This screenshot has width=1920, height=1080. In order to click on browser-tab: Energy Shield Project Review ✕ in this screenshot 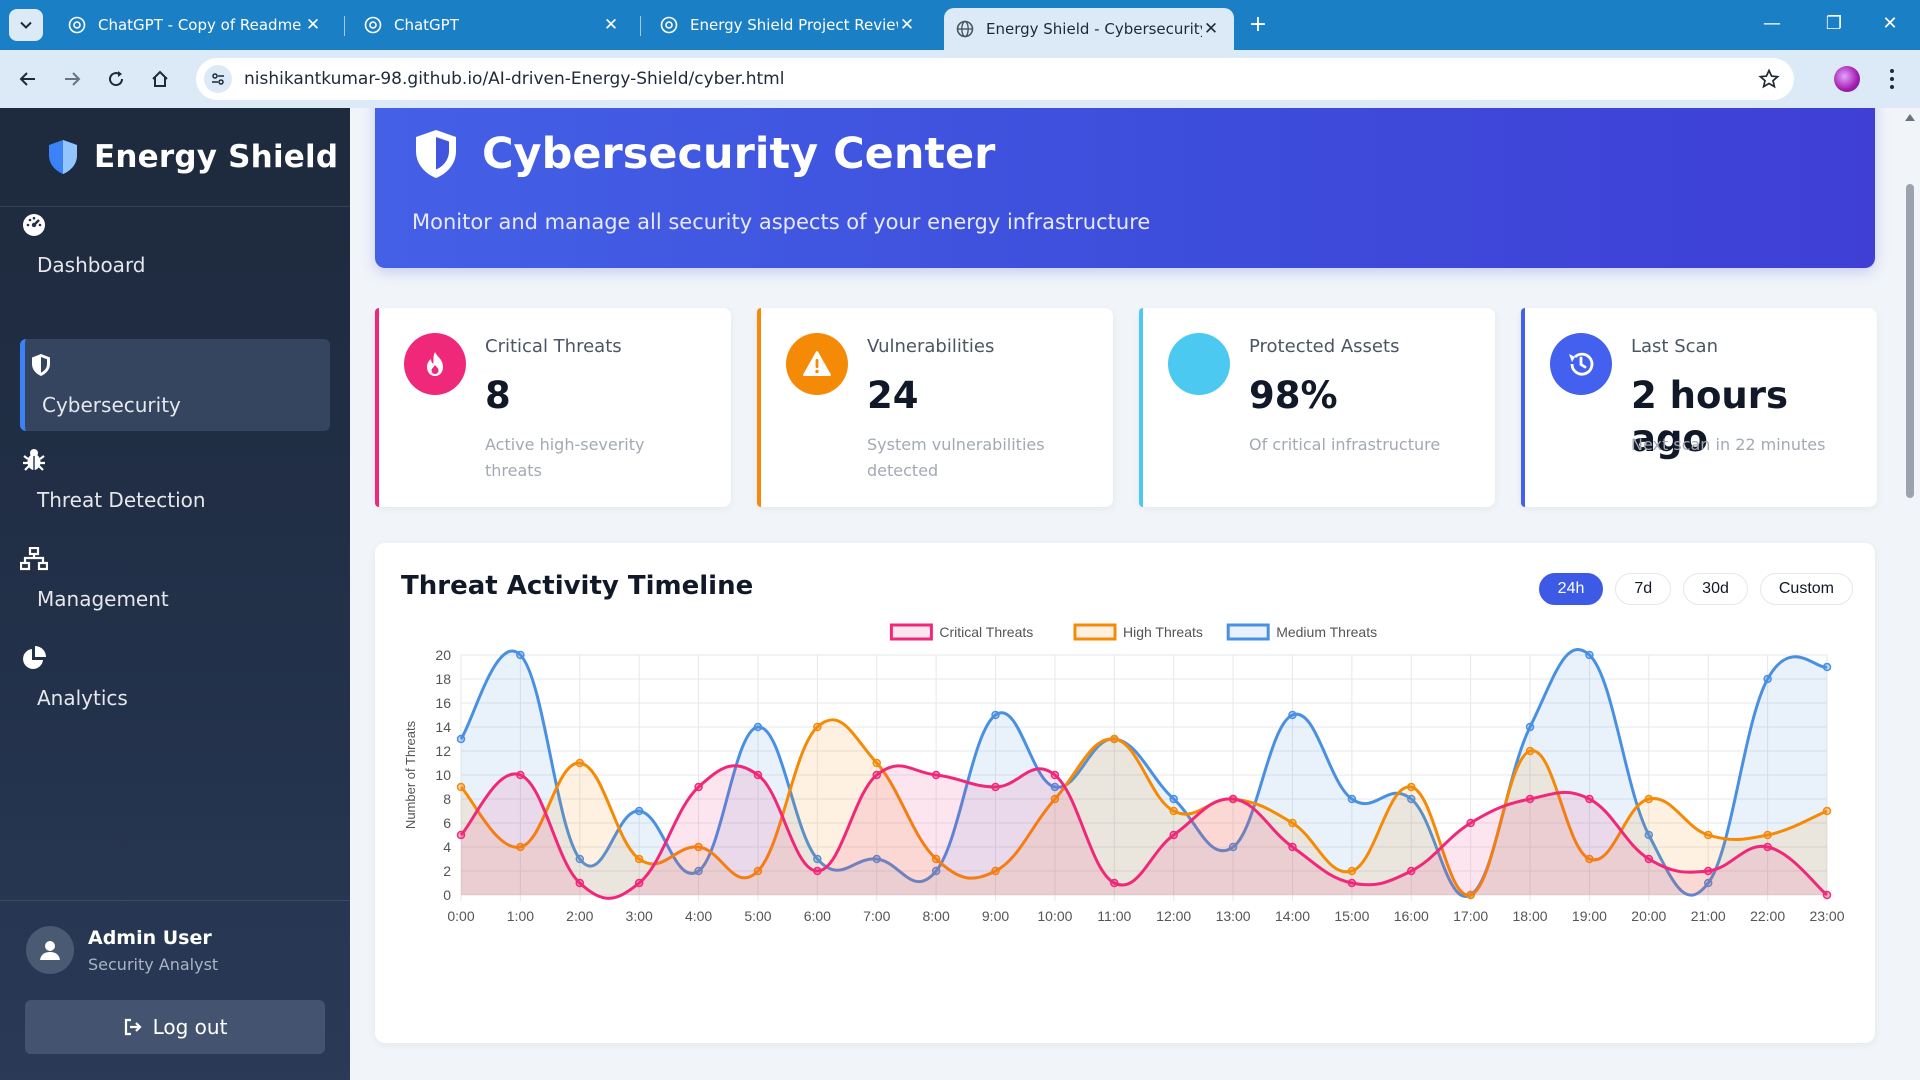, I will do `click(789, 25)`.